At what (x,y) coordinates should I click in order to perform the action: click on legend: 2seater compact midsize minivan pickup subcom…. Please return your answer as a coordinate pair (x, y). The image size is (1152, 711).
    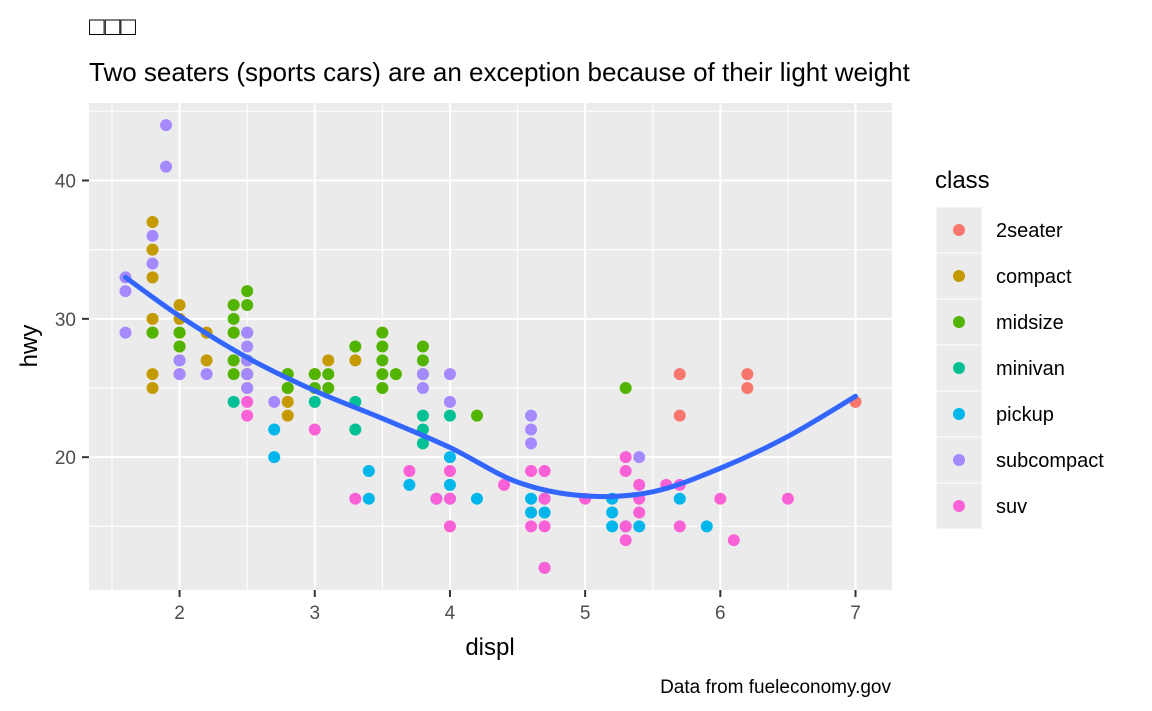
    Looking at the image, I should click on (1019, 368).